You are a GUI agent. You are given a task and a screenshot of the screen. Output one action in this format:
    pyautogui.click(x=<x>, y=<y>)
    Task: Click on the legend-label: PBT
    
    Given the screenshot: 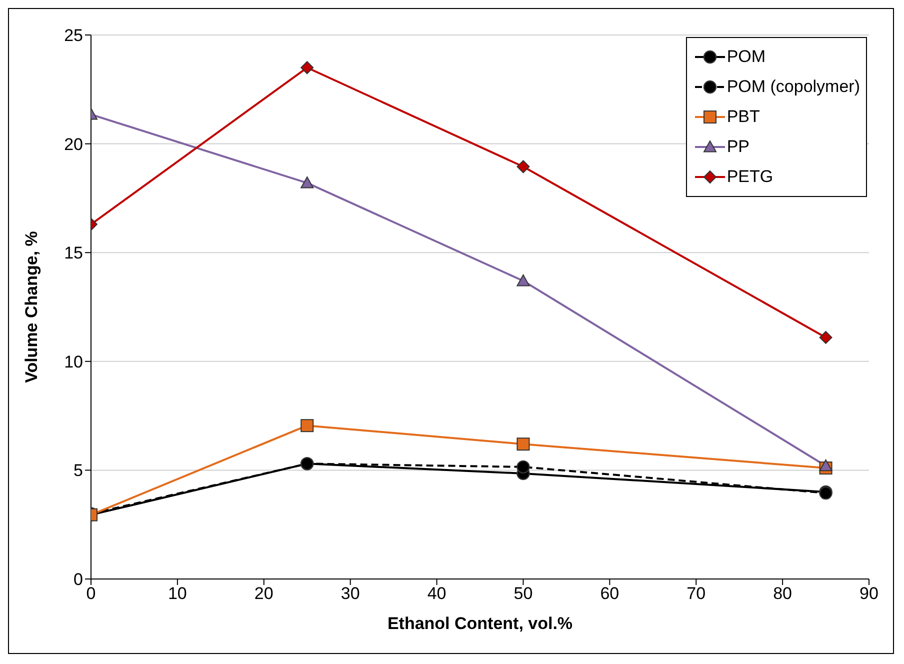 What is the action you would take?
    pyautogui.click(x=743, y=117)
    